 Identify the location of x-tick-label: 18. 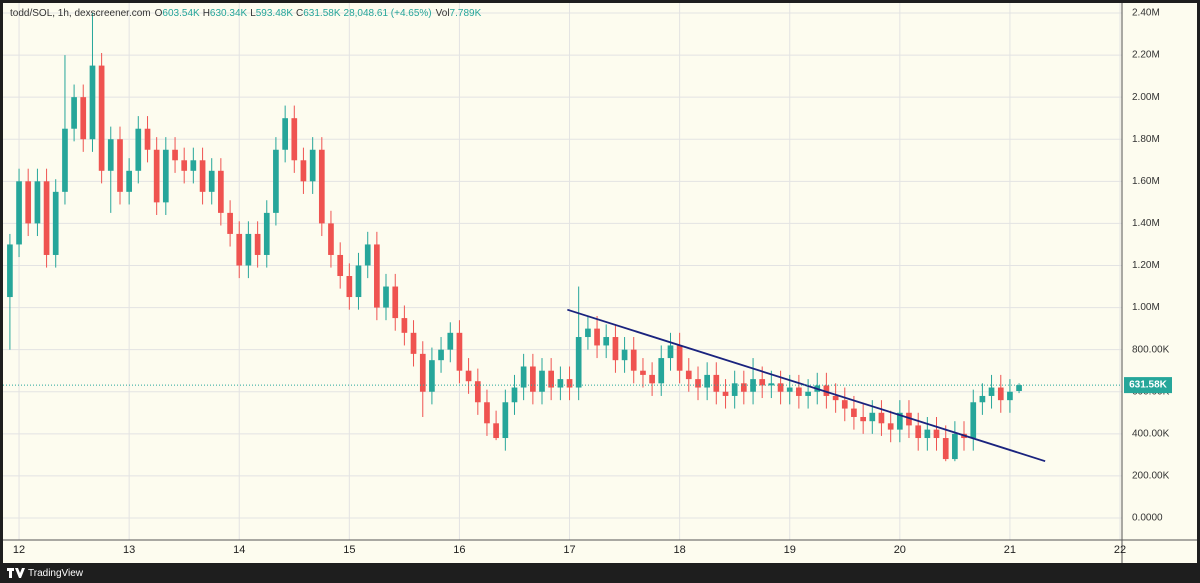
(680, 550).